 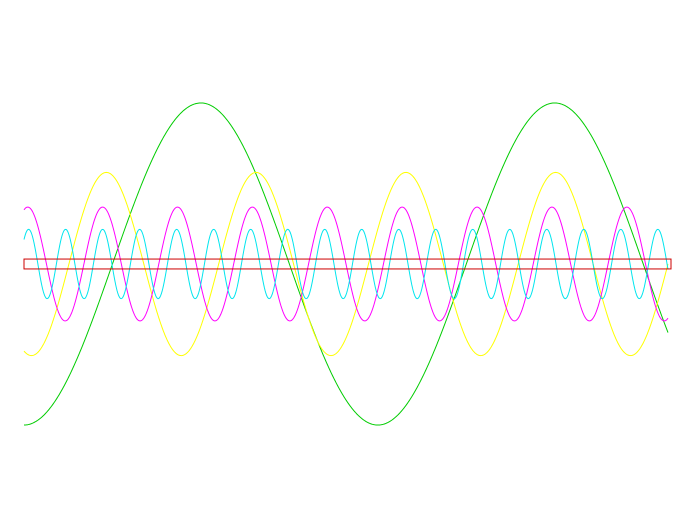 I want to click on reference-band, so click(x=347, y=264).